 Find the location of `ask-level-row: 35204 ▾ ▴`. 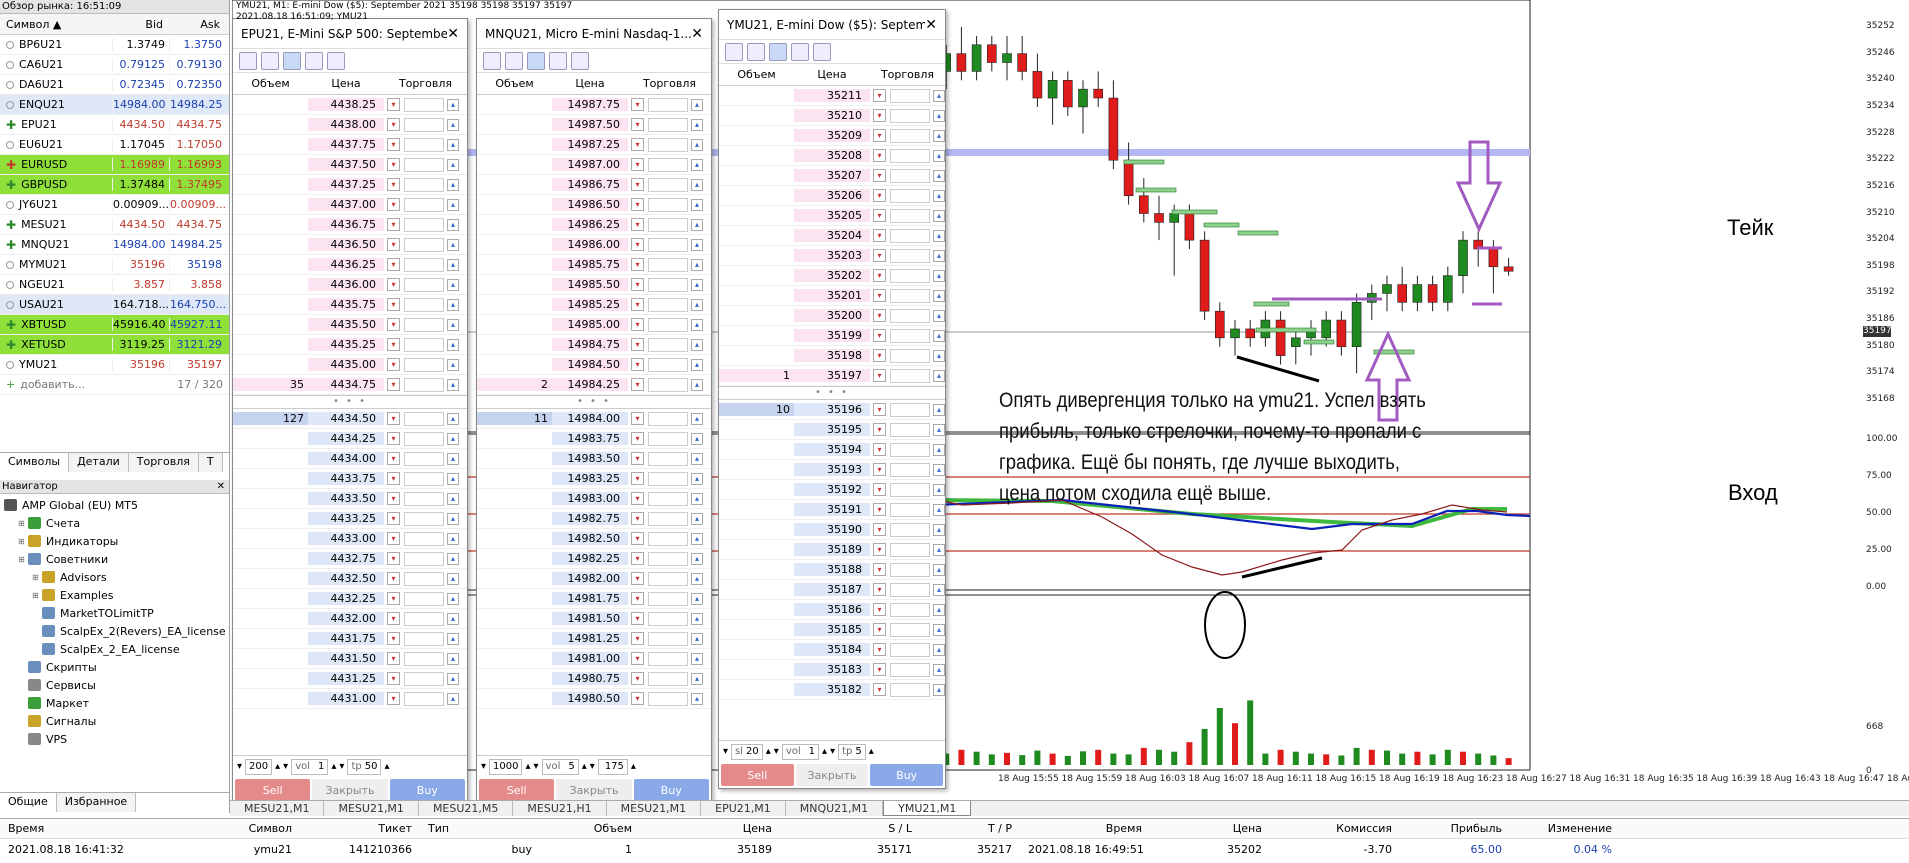

ask-level-row: 35204 ▾ ▴ is located at coordinates (832, 236).